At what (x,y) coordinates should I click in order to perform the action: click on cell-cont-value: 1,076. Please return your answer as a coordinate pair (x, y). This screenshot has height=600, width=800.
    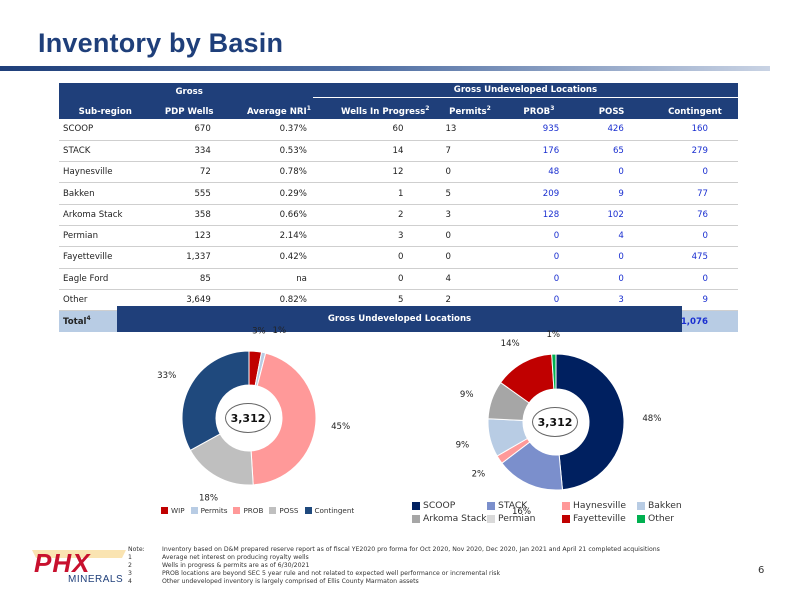
    Looking at the image, I should click on (694, 321).